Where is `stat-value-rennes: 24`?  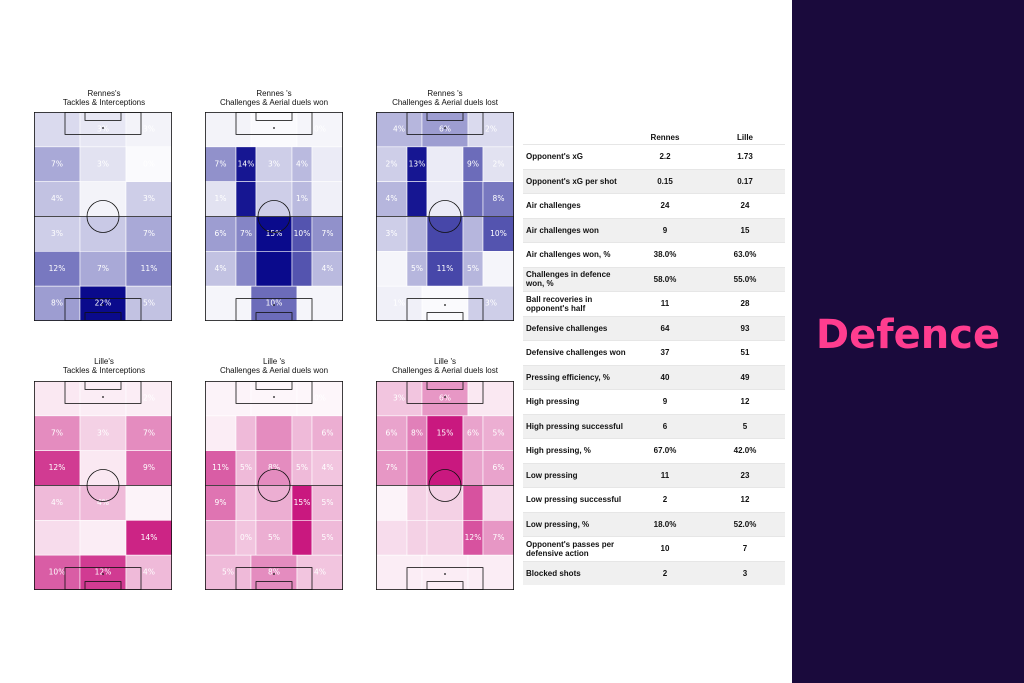 stat-value-rennes: 24 is located at coordinates (665, 206).